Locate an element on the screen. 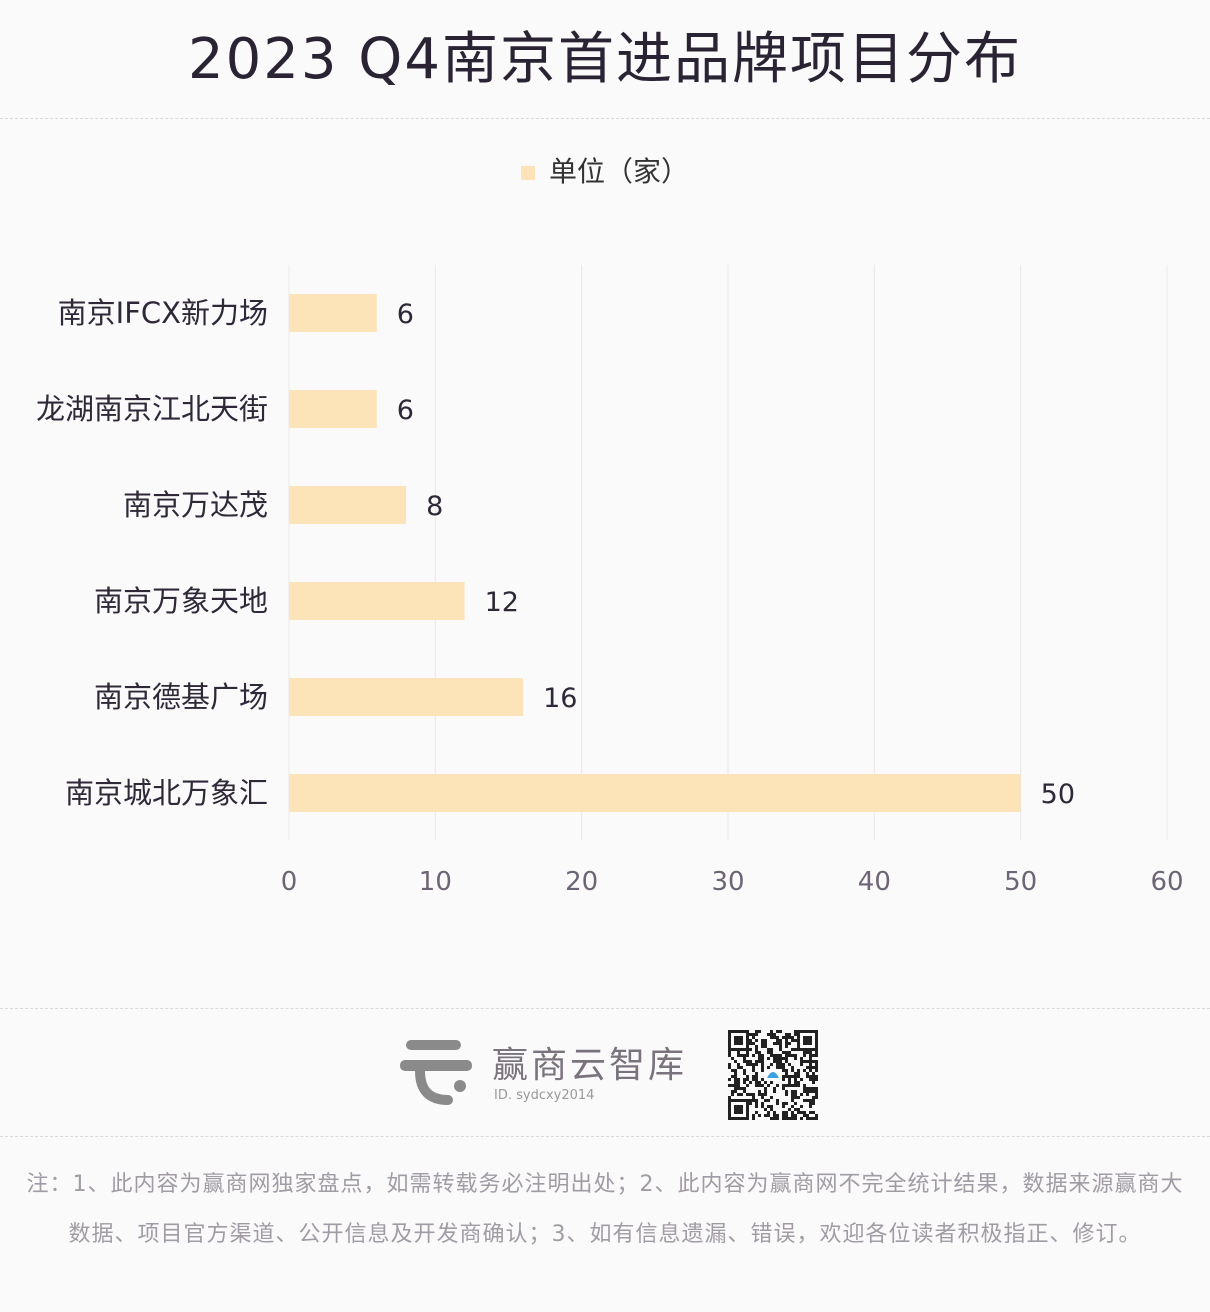 The width and height of the screenshot is (1210, 1312). y-category-label: 南京城北万象汇 is located at coordinates (166, 793).